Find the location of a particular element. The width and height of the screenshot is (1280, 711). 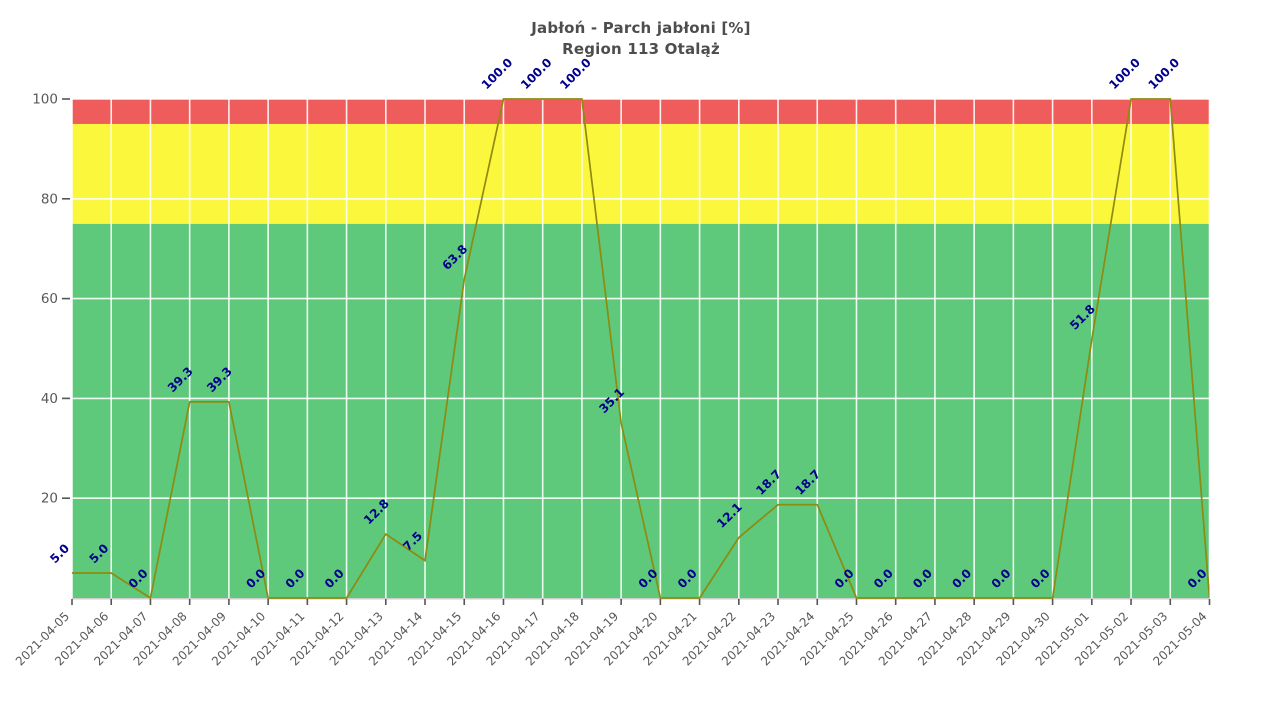

y-tick-label: 20 is located at coordinates (49, 499).